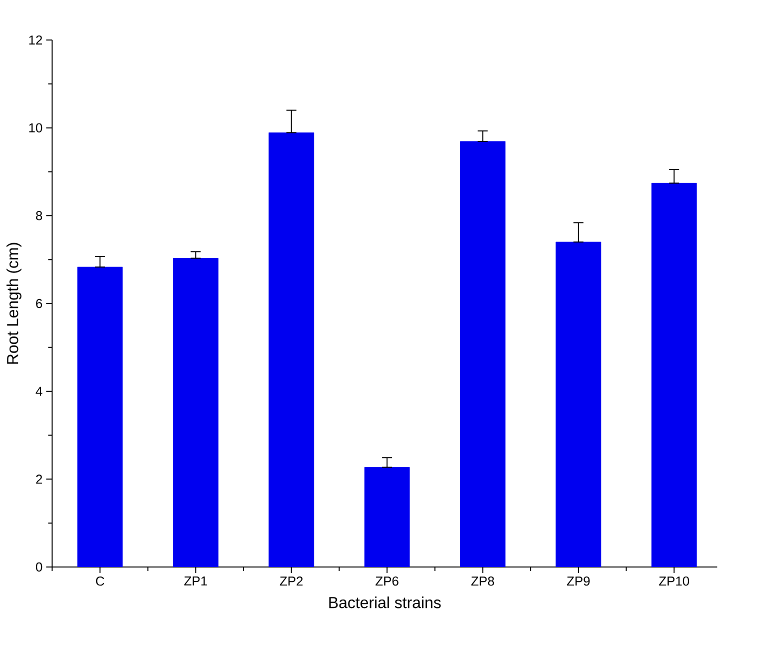  Describe the element at coordinates (35, 127) in the screenshot. I see `y-tick-label: 10` at that location.